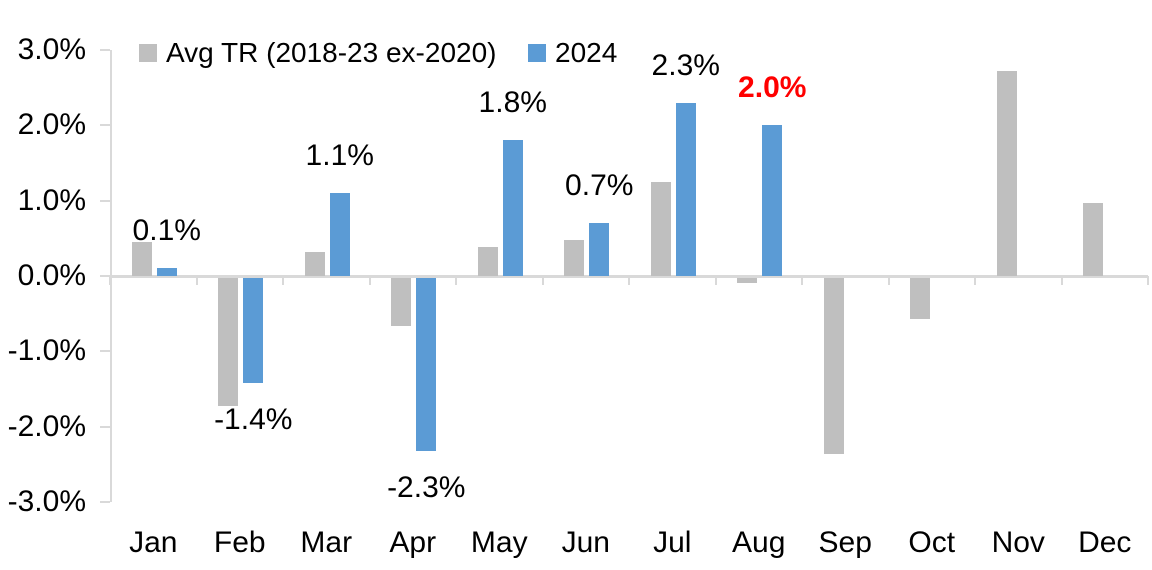 This screenshot has width=1152, height=570. Describe the element at coordinates (920, 298) in the screenshot. I see `bar-avg-tr-oct` at that location.